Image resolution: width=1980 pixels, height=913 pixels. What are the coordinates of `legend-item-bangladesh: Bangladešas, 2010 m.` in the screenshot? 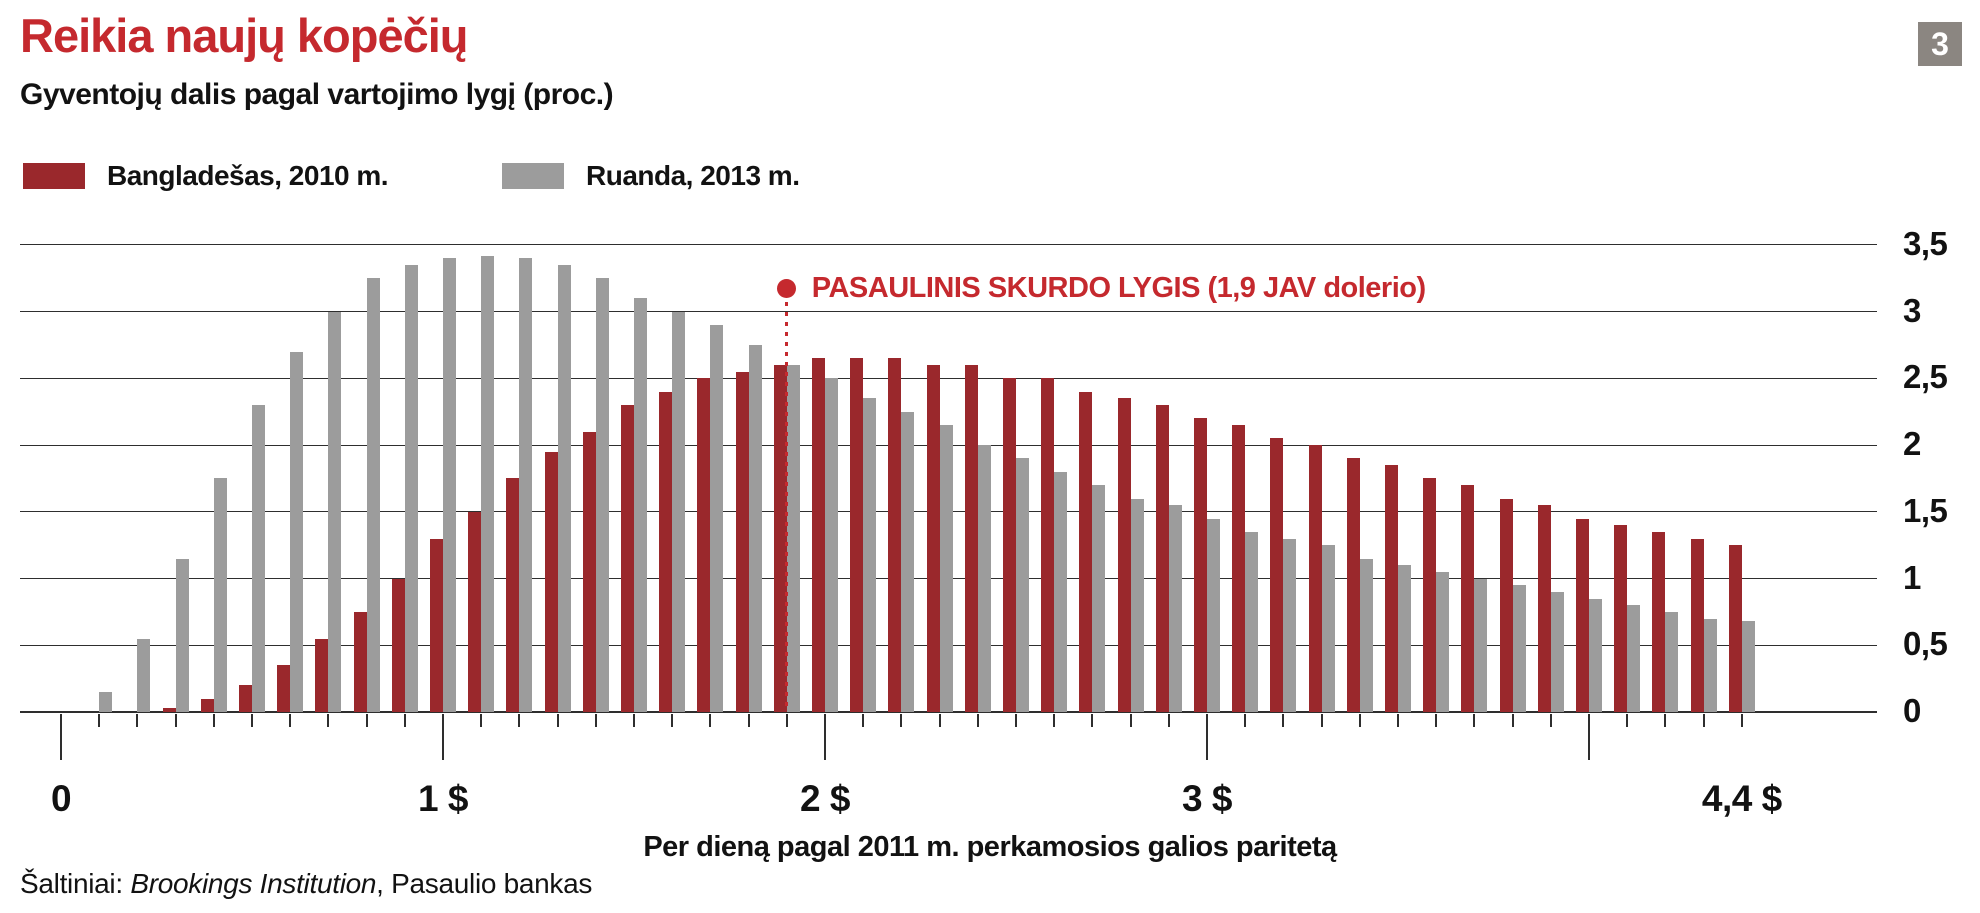 It's located at (206, 176).